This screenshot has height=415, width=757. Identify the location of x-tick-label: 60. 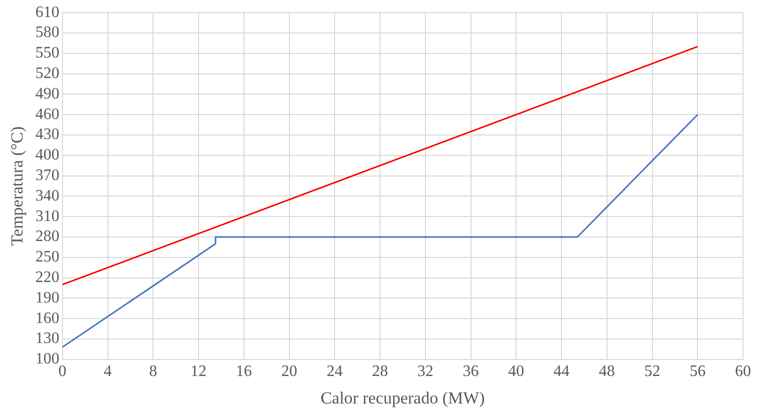
(743, 371).